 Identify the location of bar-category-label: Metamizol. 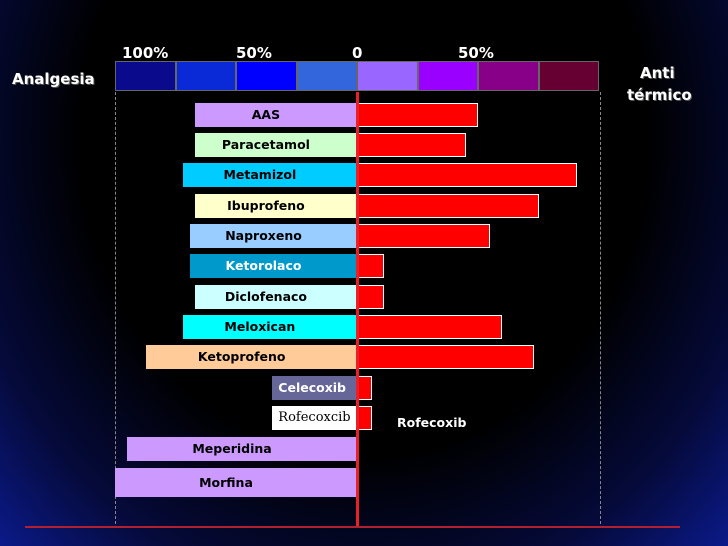
(260, 174).